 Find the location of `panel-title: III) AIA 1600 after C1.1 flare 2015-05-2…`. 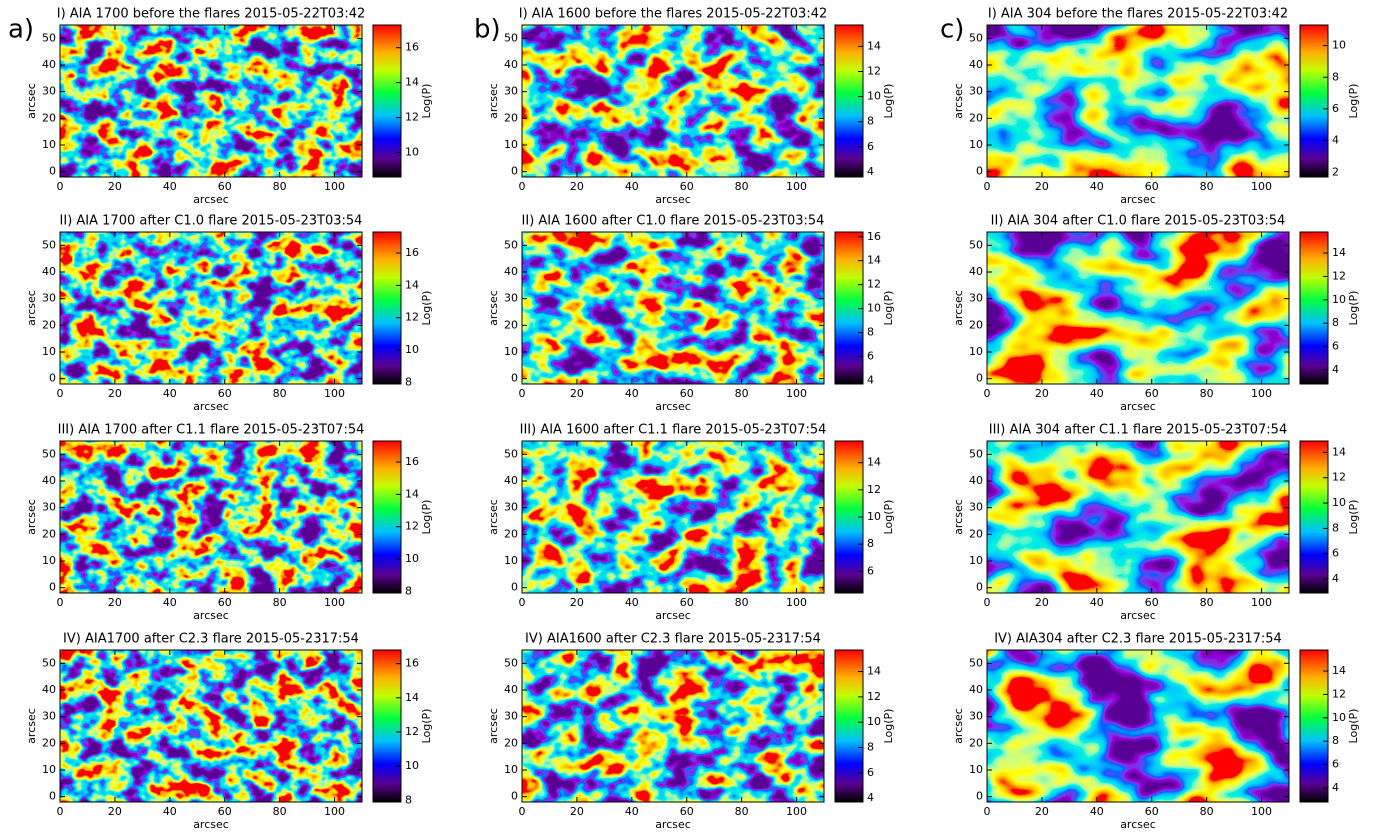

panel-title: III) AIA 1600 after C1.1 flare 2015-05-2… is located at coordinates (673, 430).